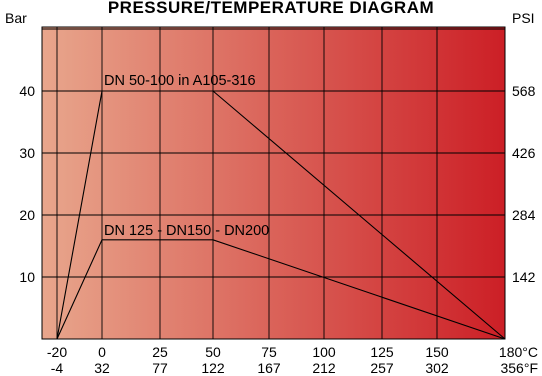  What do you see at coordinates (518, 352) in the screenshot?
I see `x-celsius-tick-label: 180°C` at bounding box center [518, 352].